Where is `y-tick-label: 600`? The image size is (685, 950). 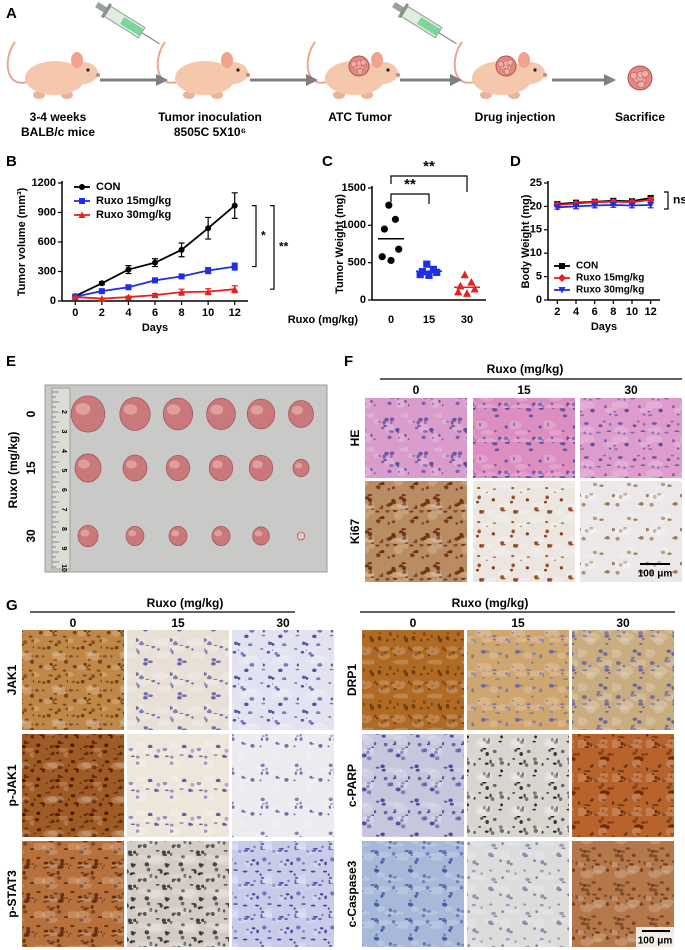
y-tick-label: 600 is located at coordinates (47, 242).